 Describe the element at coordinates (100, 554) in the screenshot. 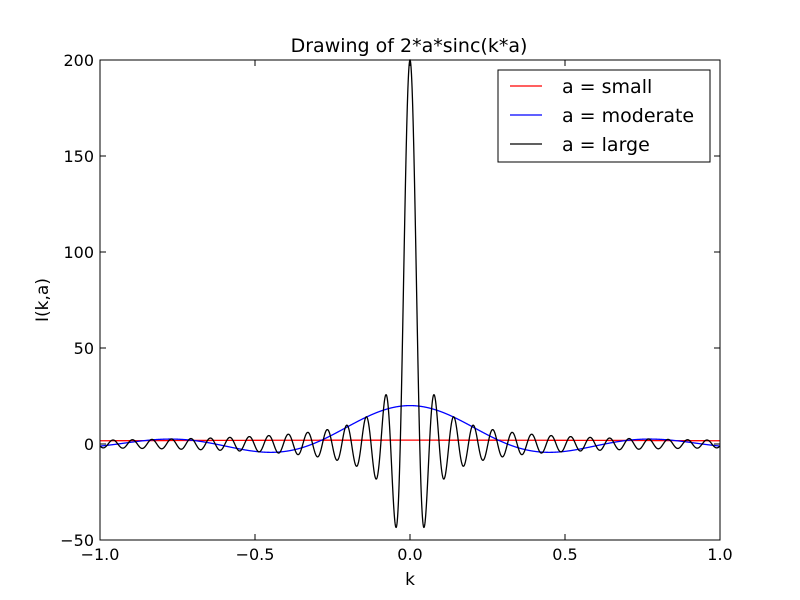

I see `x-tick-label: −1.0` at that location.